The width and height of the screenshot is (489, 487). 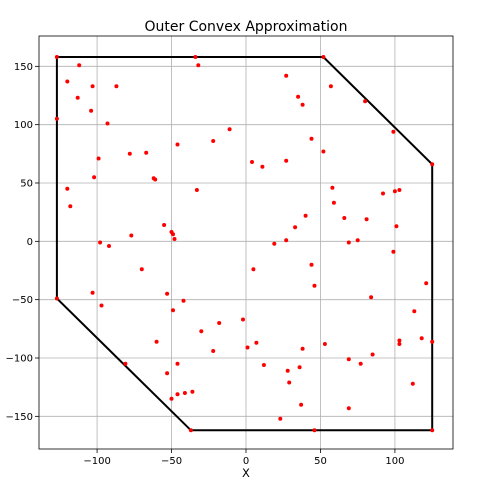 What do you see at coordinates (246, 27) in the screenshot?
I see `chart-title: Outer Convex Approximation` at bounding box center [246, 27].